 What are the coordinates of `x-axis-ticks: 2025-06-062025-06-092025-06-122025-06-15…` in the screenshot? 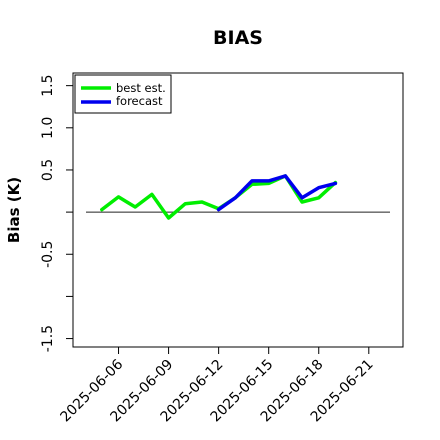 It's located at (217, 386).